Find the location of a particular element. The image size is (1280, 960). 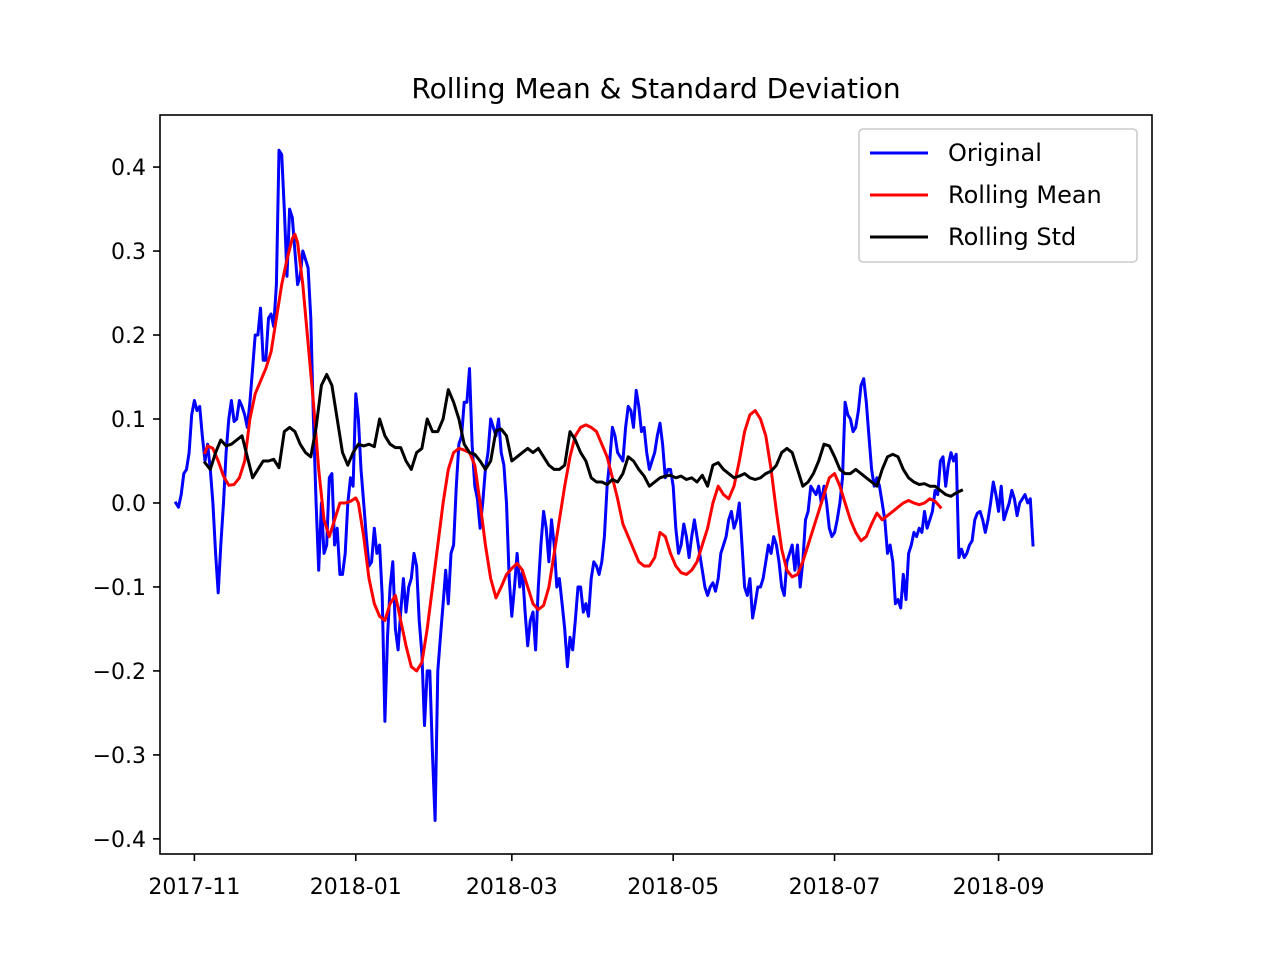

y-axis: 0.4 0.3 0.2 0.1 0.0 −0.1 −0.2 −0.3 −0.4 is located at coordinates (126, 504).